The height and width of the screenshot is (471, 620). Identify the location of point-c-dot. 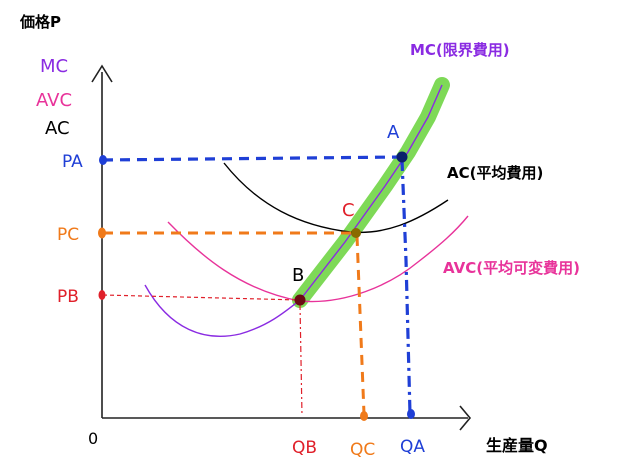
(356, 233).